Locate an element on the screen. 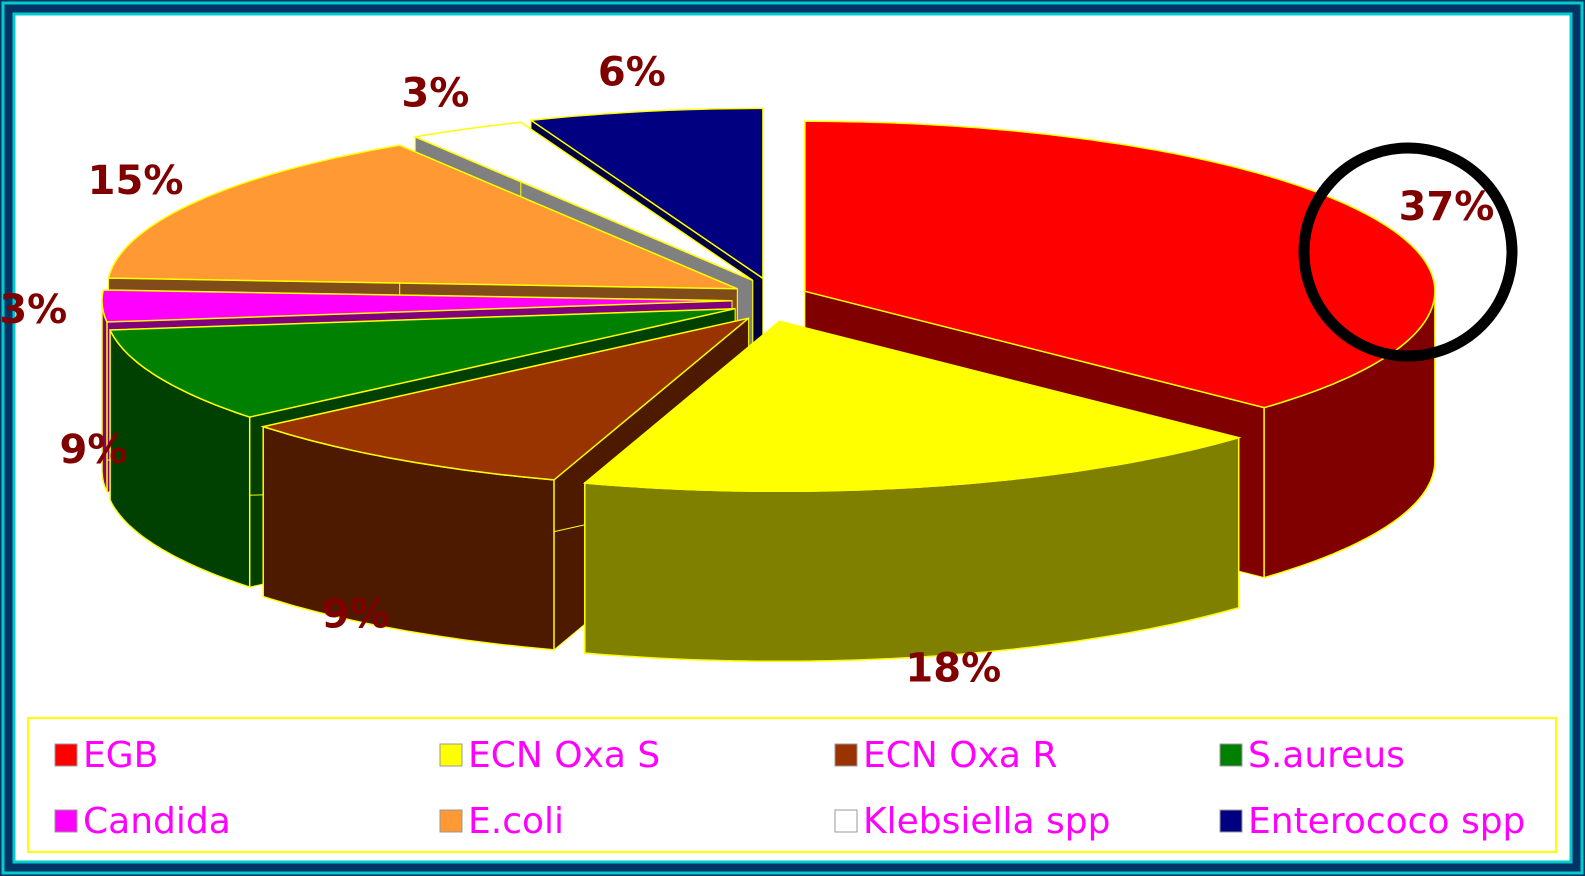 This screenshot has width=1585, height=876. data-label: 18% is located at coordinates (953, 668).